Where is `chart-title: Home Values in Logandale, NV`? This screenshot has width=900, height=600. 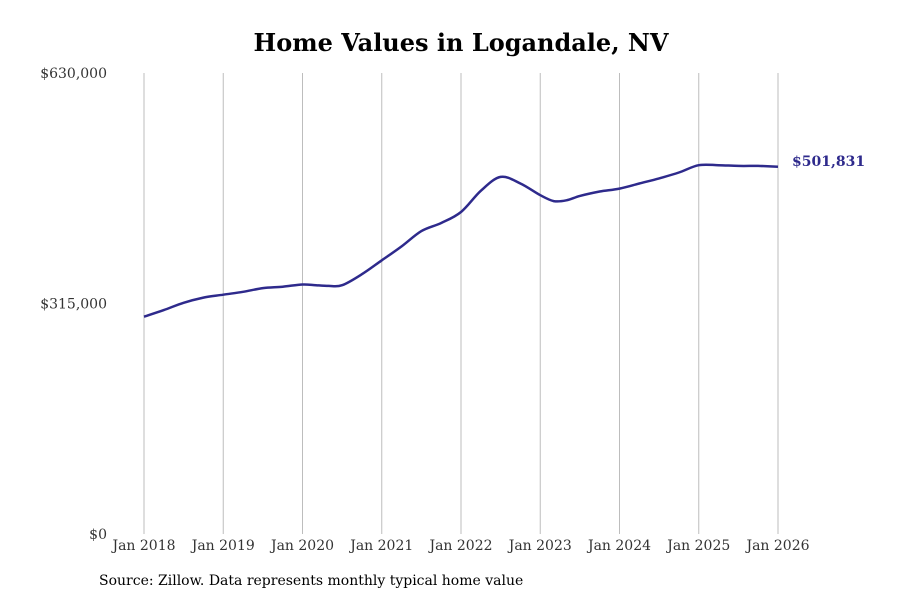
chart-title: Home Values in Logandale, NV is located at coordinates (461, 42).